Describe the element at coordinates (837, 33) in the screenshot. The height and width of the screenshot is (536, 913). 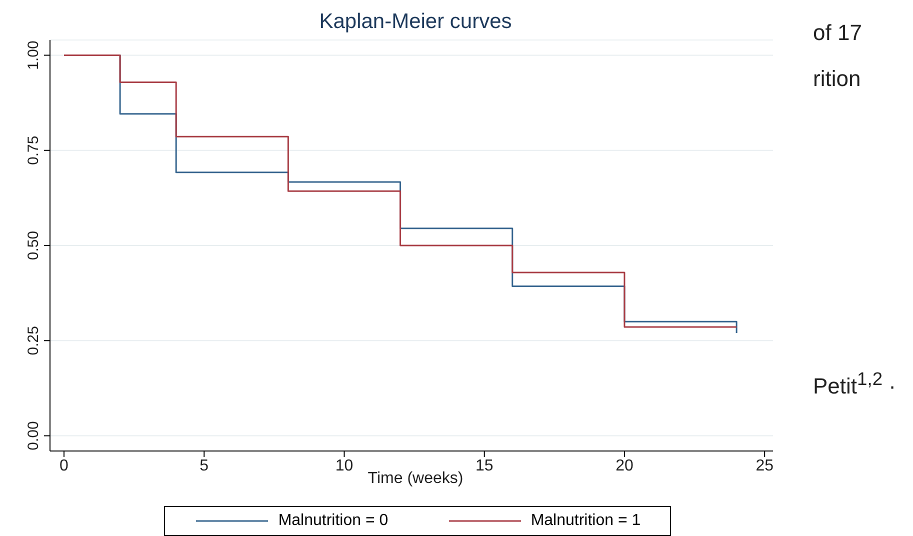
I see `text: of 17` at that location.